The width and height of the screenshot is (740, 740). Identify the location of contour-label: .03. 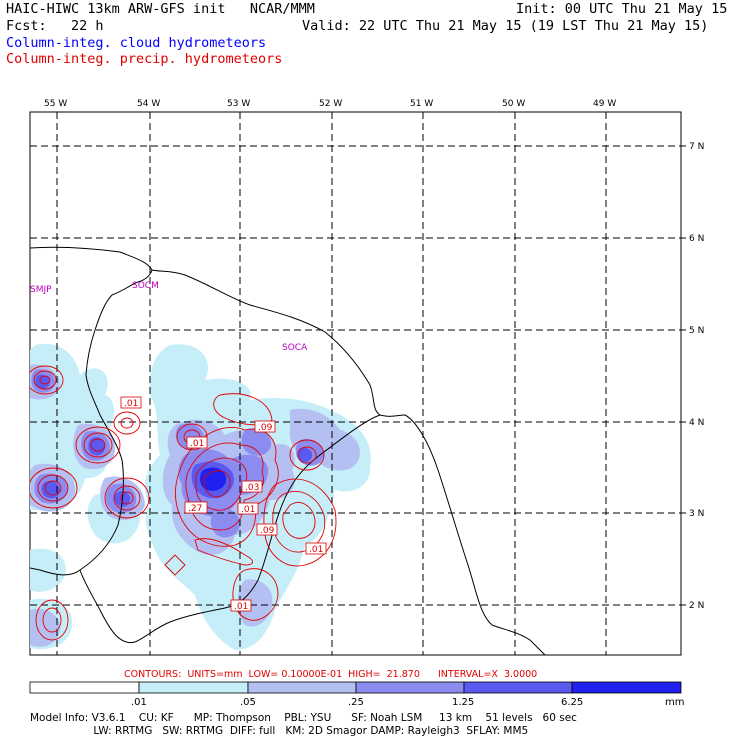
(252, 486).